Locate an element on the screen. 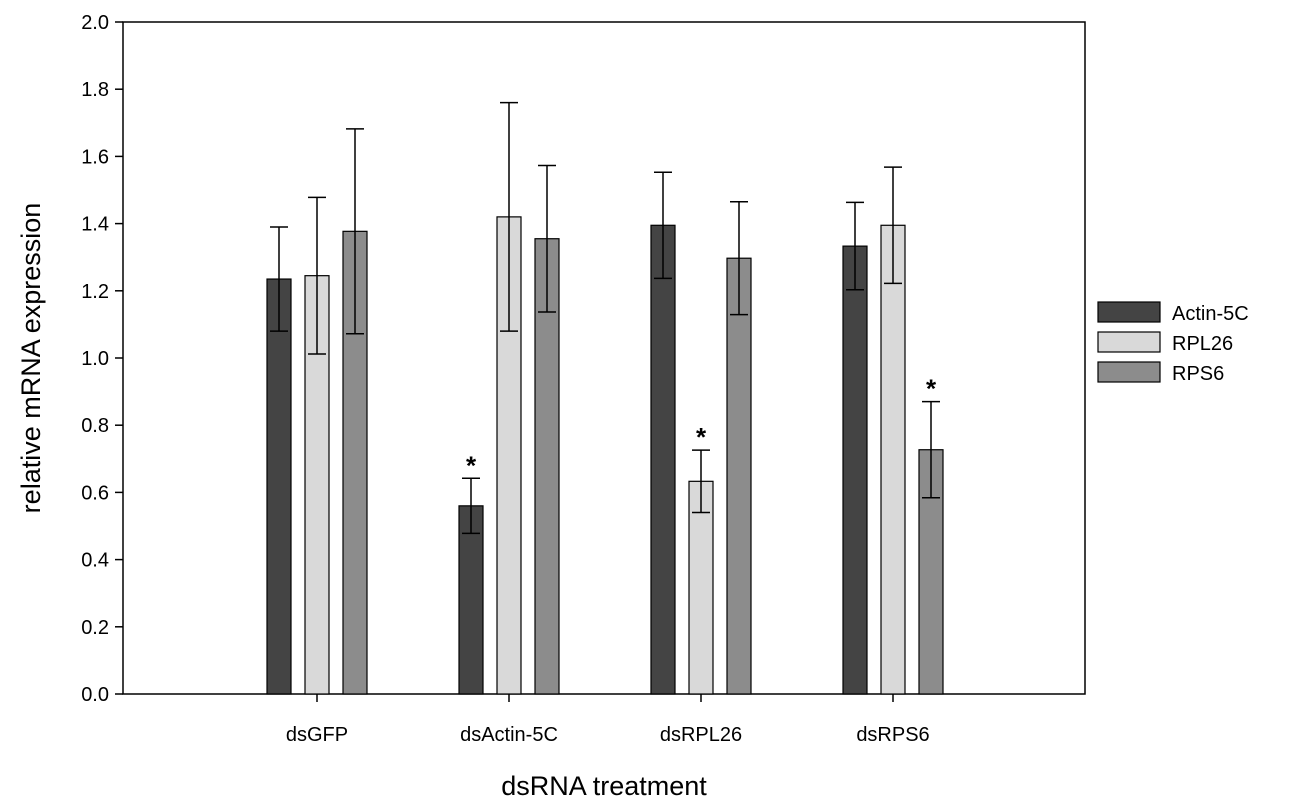  x-tick-label: dsActin-5C is located at coordinates (509, 735).